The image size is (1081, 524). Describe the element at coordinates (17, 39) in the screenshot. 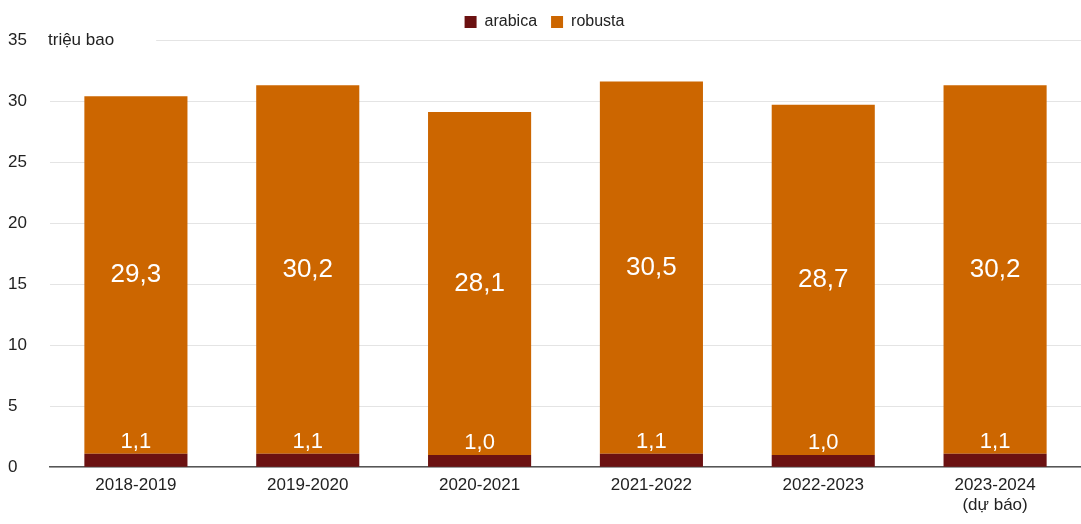

I see `y-tick-label: 35` at that location.